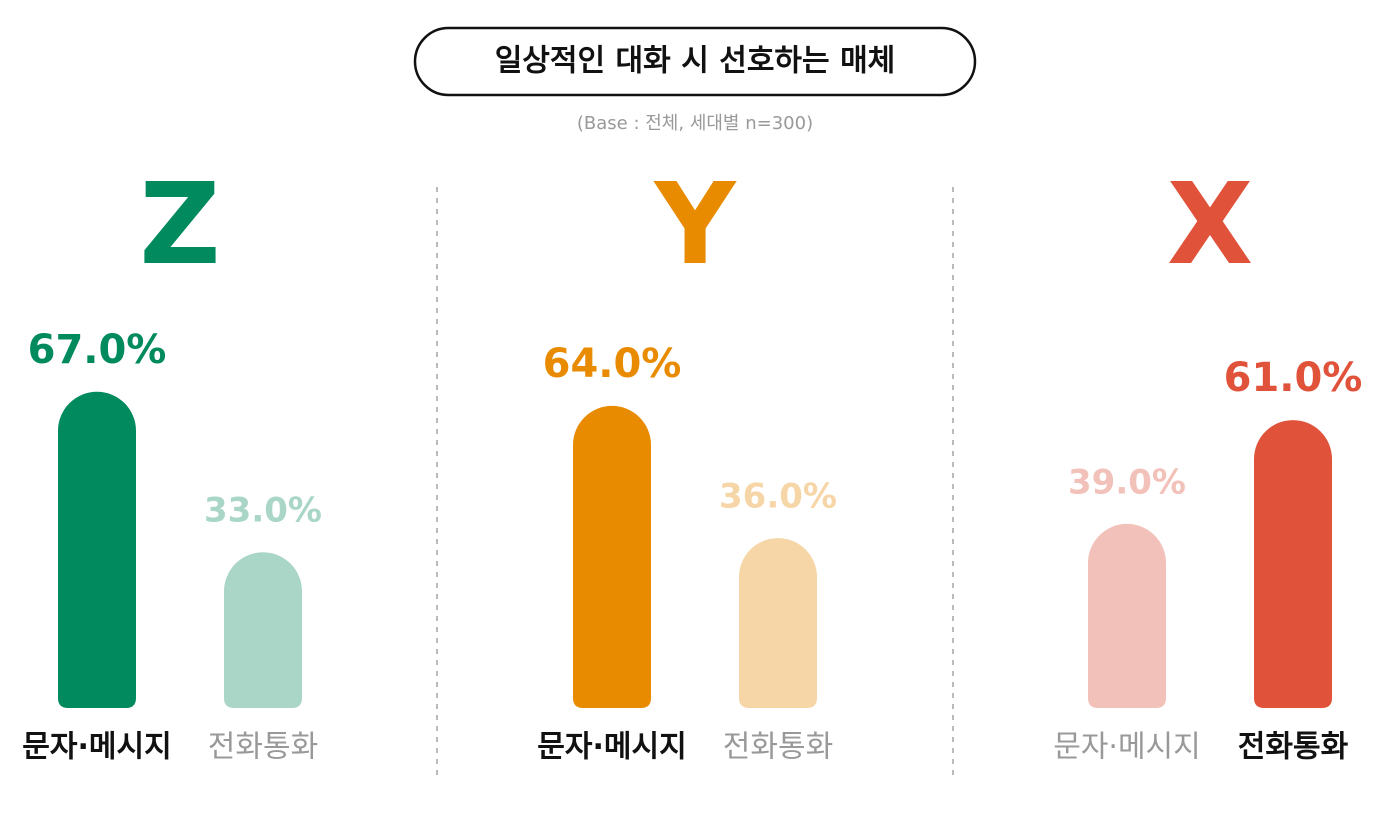 The width and height of the screenshot is (1400, 820). Describe the element at coordinates (179, 225) in the screenshot. I see `panel-letter: Z` at that location.